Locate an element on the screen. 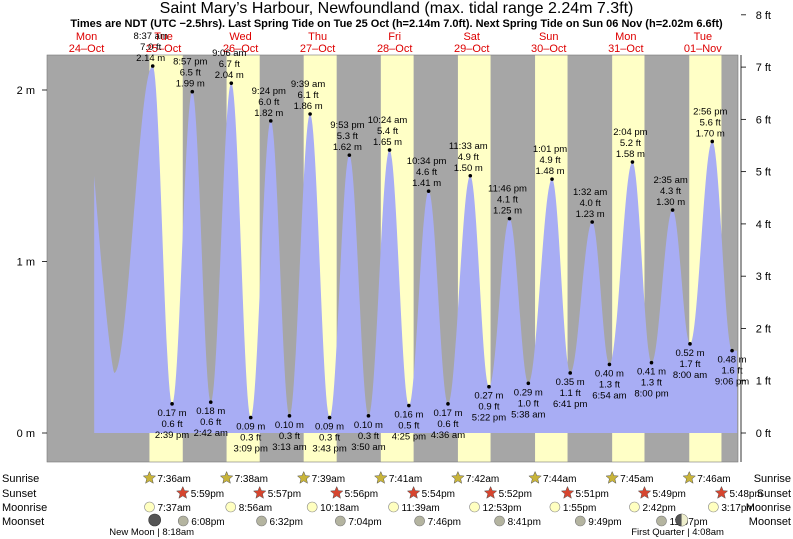 Image resolution: width=793 pixels, height=539 pixels. low-tide-time: 3:43 pm is located at coordinates (329, 449).